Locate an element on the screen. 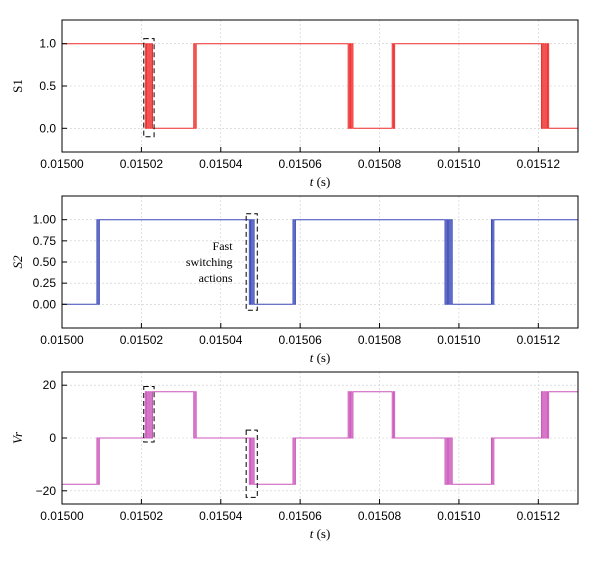  s1-y-tick-label: 0.5 is located at coordinates (47, 86).